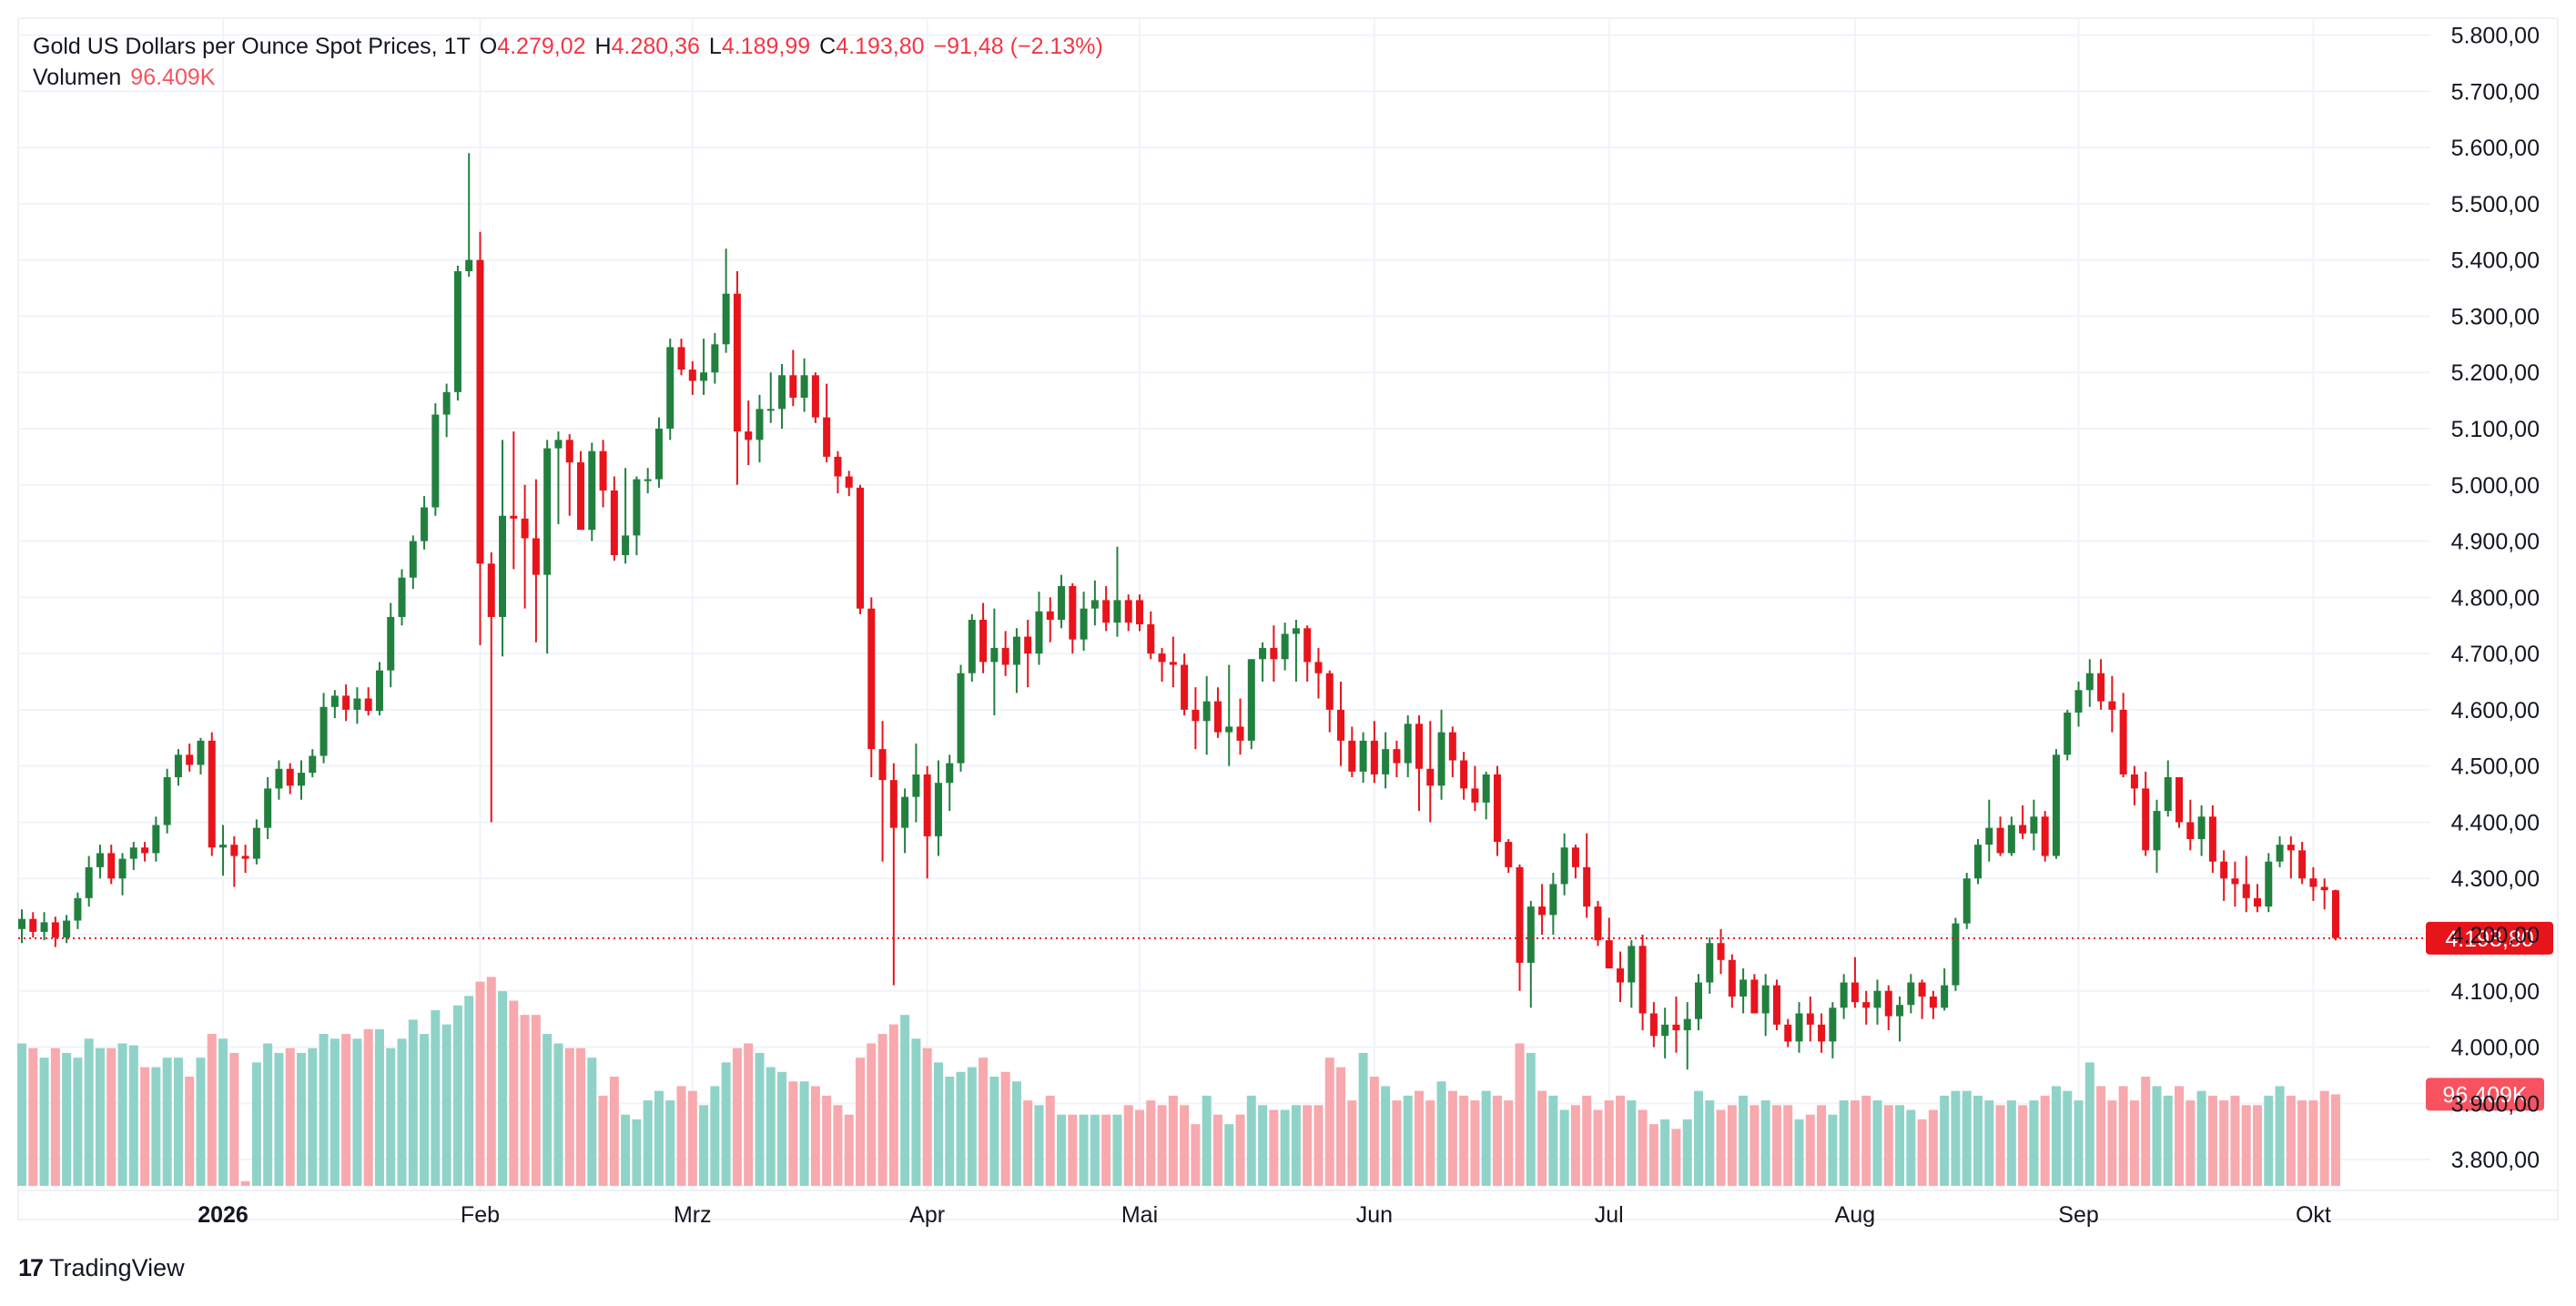  What do you see at coordinates (101, 1268) in the screenshot?
I see `tradingview-attribution: 17 TradingView` at bounding box center [101, 1268].